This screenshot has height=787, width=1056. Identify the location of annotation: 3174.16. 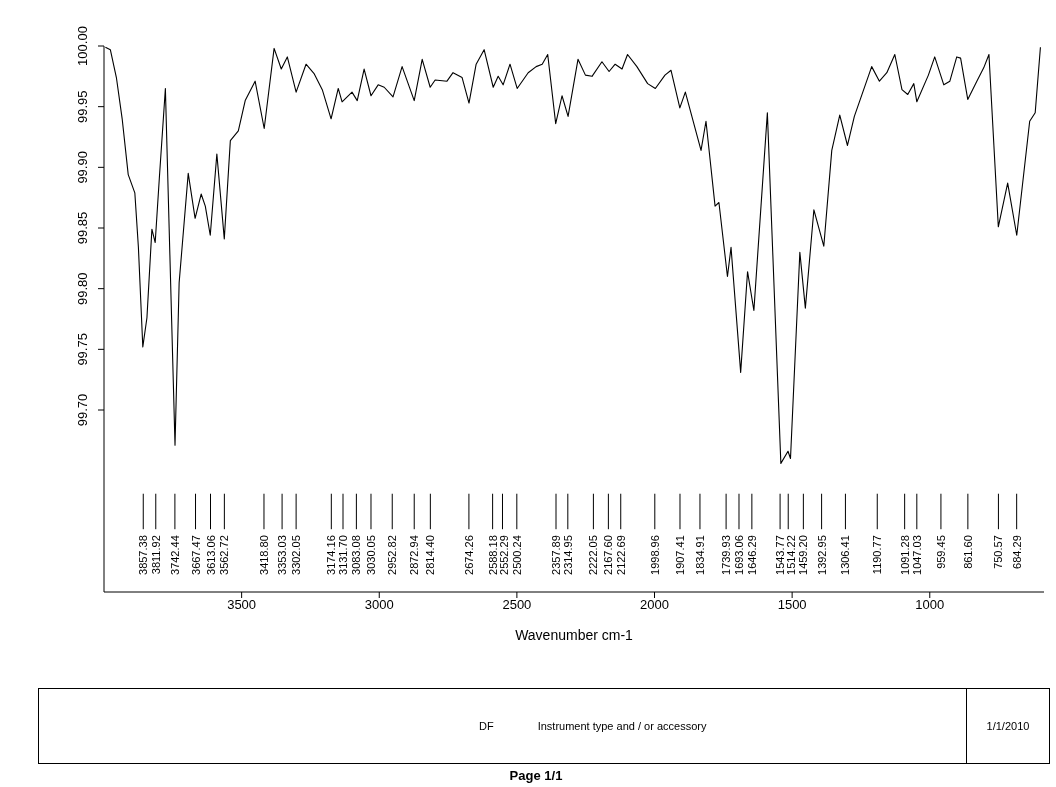
(331, 555).